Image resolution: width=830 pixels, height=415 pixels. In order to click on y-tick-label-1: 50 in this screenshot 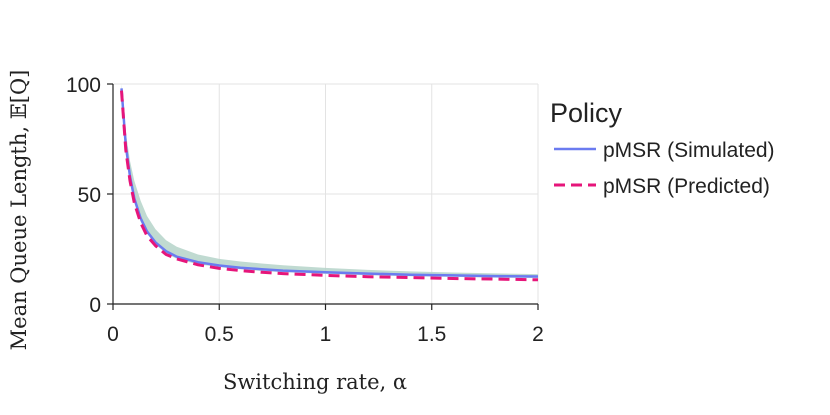, I will do `click(89, 195)`.